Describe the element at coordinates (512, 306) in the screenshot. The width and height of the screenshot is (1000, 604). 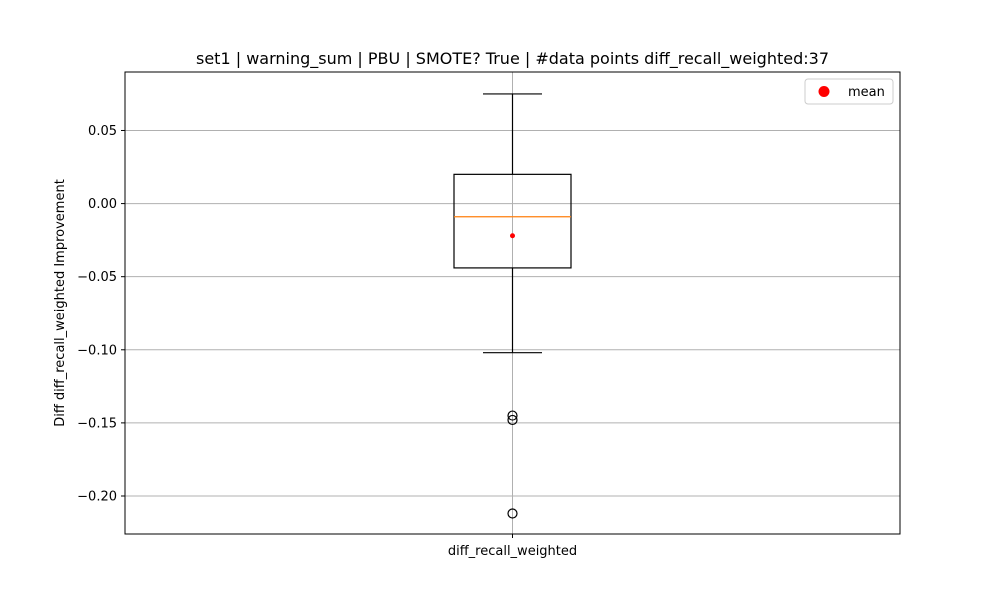
I see `box-plot` at that location.